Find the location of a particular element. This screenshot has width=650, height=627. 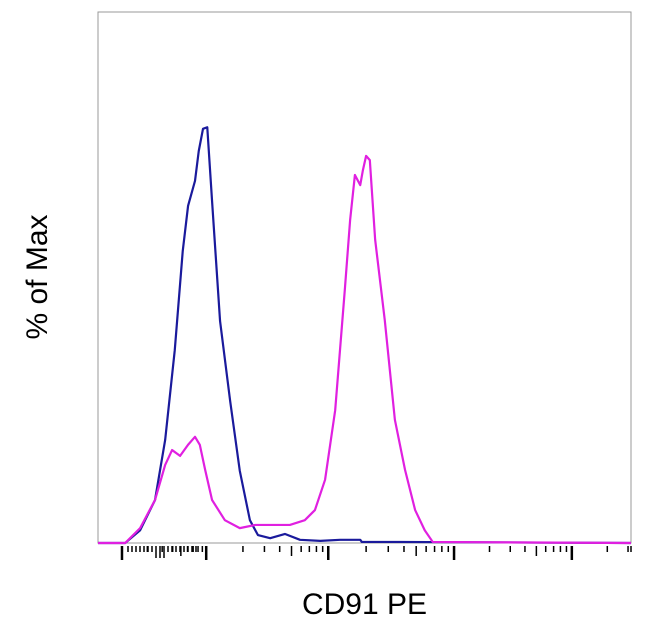

x-axis-ticks is located at coordinates (376, 553).